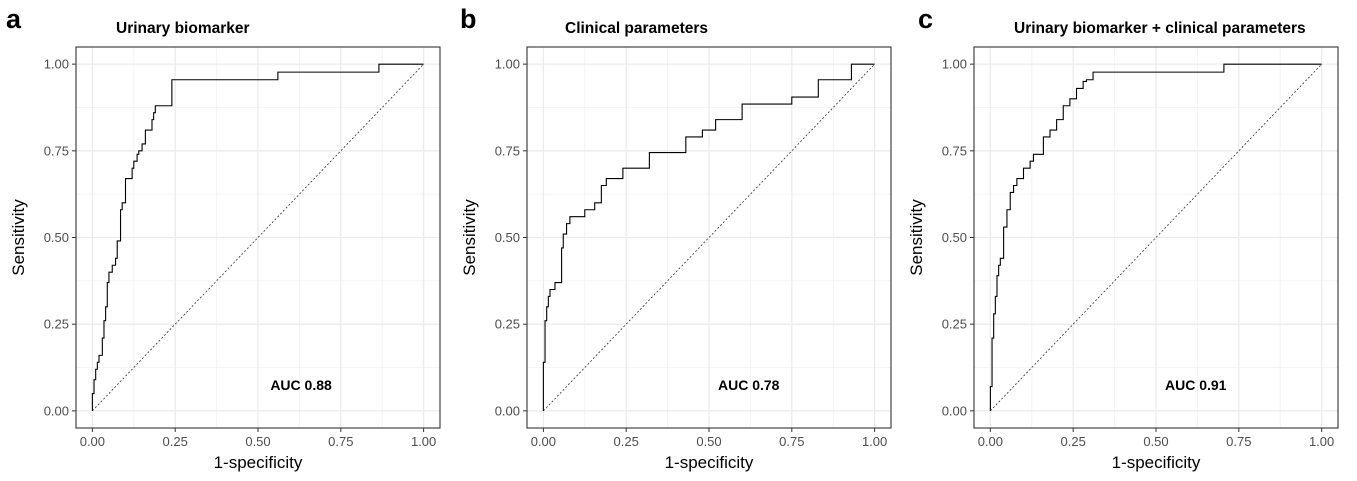 This screenshot has height=481, width=1357. Describe the element at coordinates (1160, 28) in the screenshot. I see `panel-title: Urinary biomarker + clinical parameters` at that location.